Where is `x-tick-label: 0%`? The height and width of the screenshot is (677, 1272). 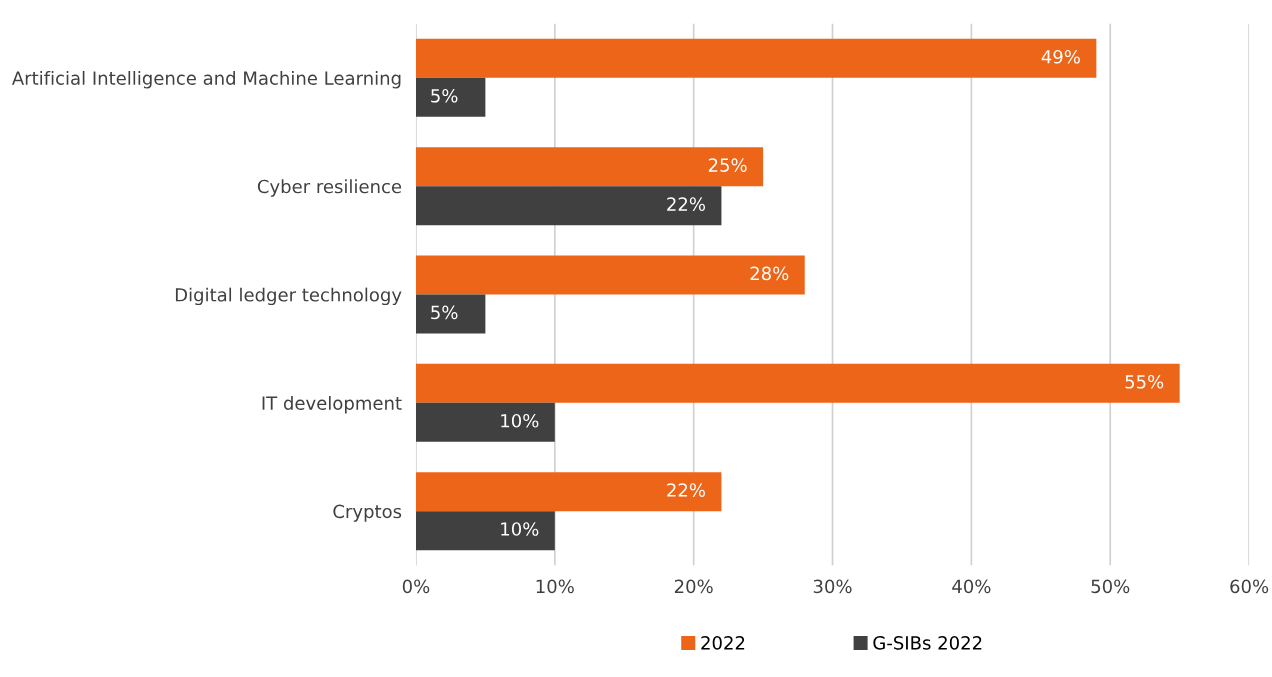 x-tick-label: 0% is located at coordinates (416, 586).